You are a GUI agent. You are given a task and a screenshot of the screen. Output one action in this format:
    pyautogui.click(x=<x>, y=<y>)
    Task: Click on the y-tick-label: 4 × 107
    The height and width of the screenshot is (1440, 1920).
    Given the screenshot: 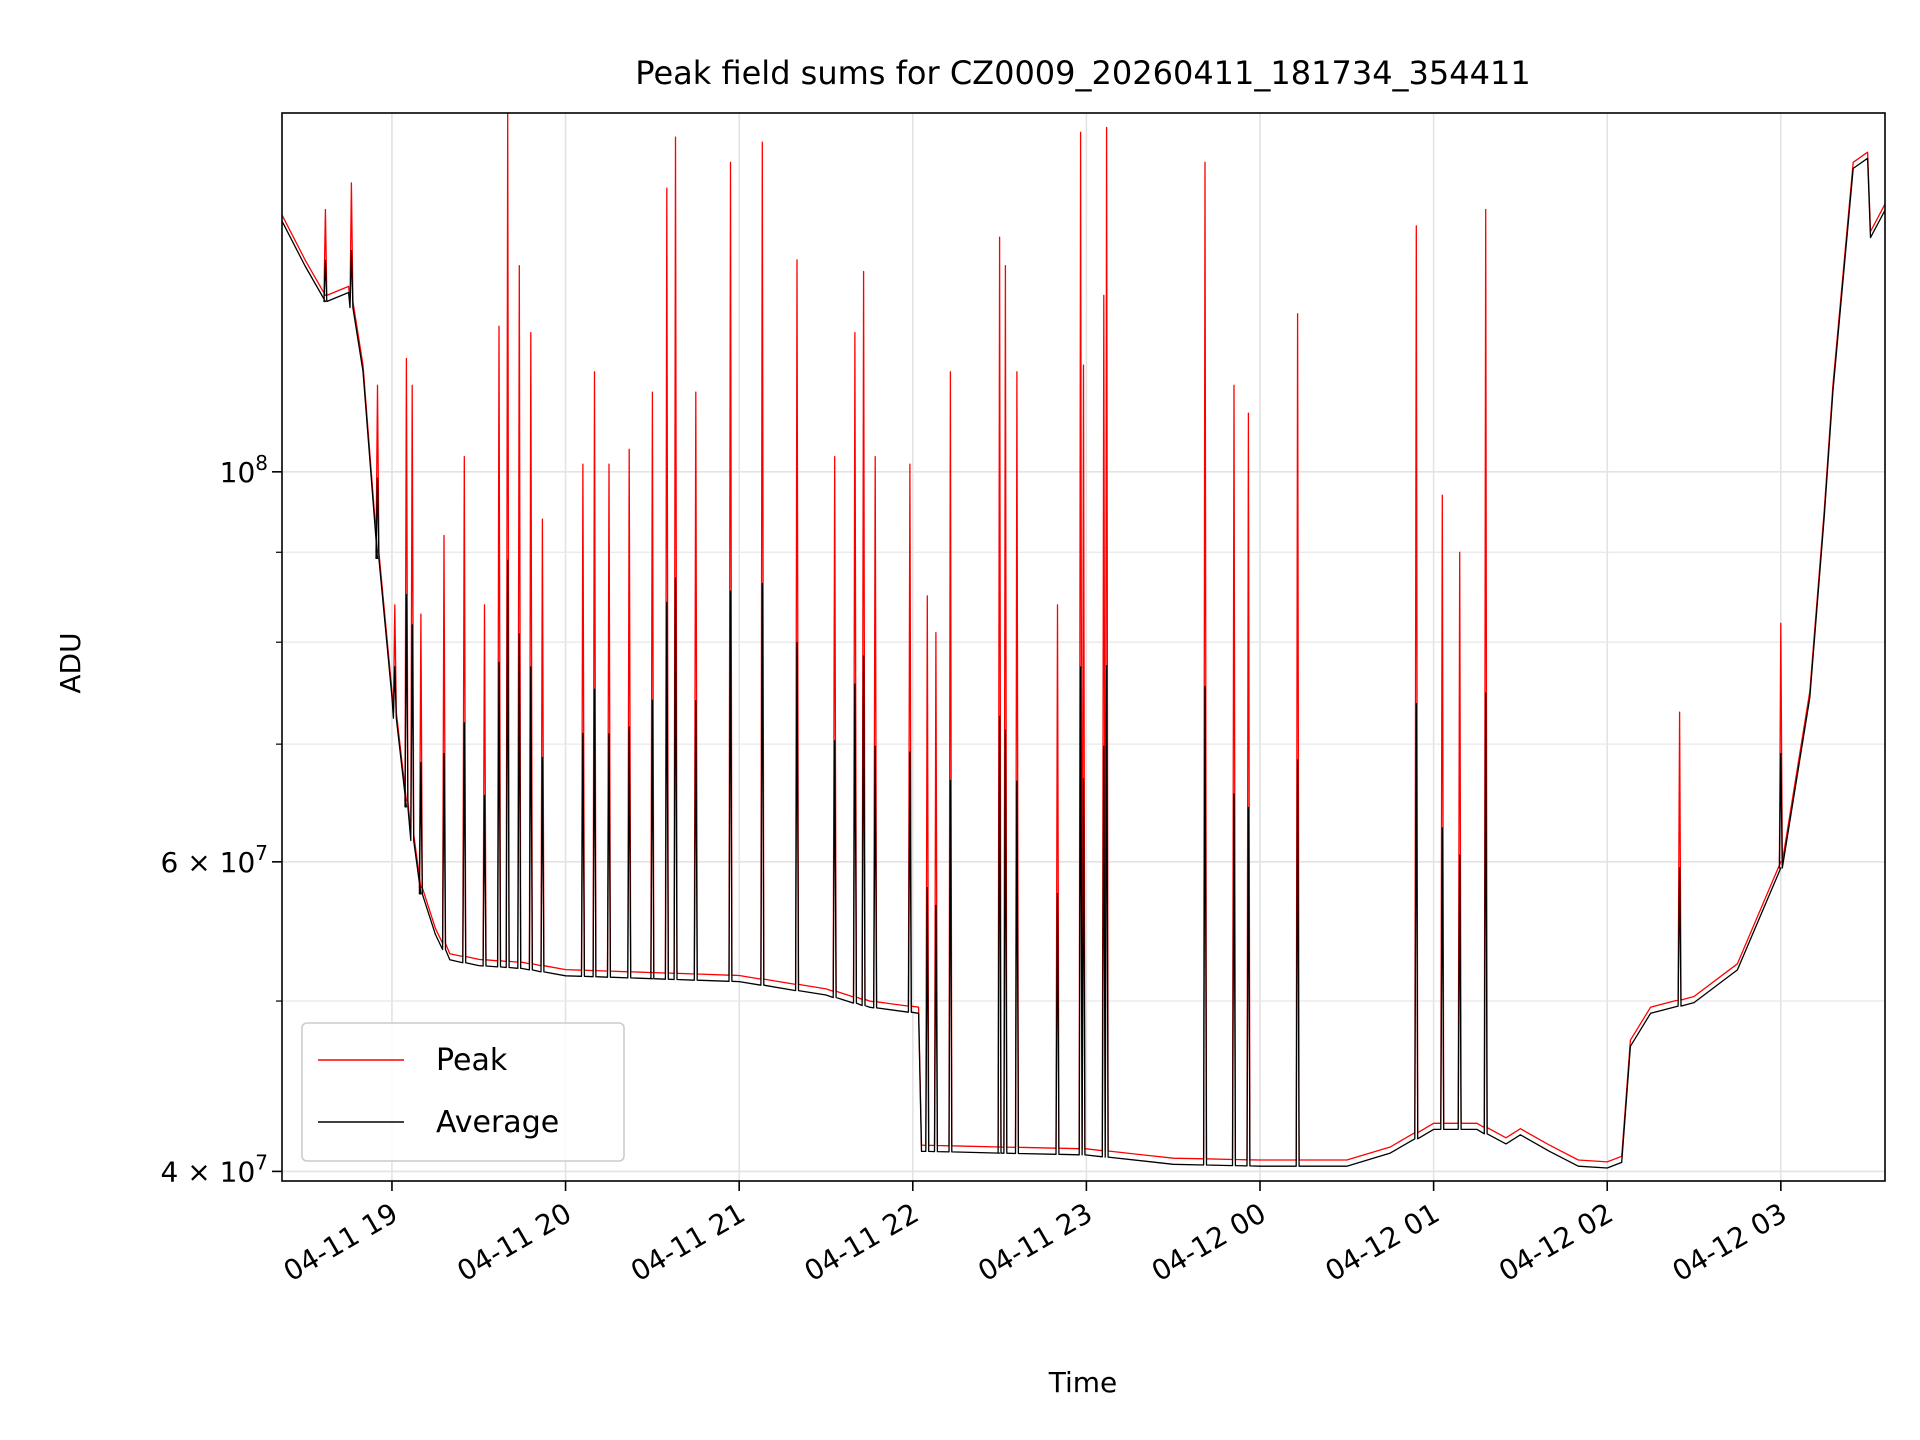 What is the action you would take?
    pyautogui.click(x=214, y=1169)
    